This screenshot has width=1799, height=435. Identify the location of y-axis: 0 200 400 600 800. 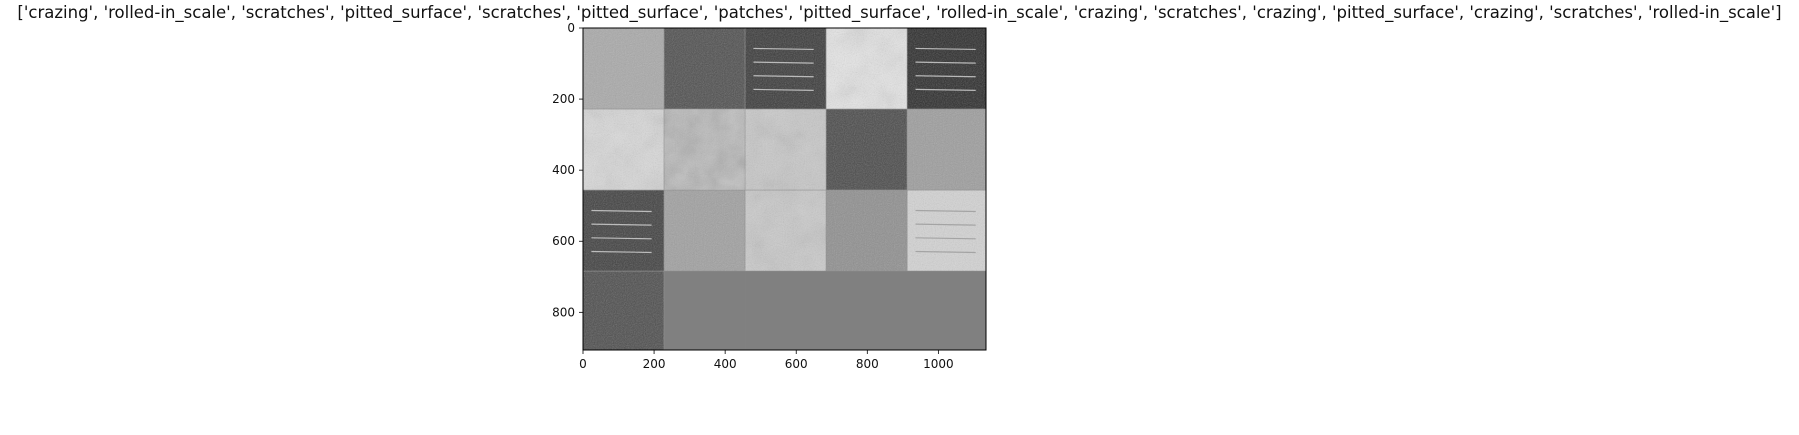
(567, 170).